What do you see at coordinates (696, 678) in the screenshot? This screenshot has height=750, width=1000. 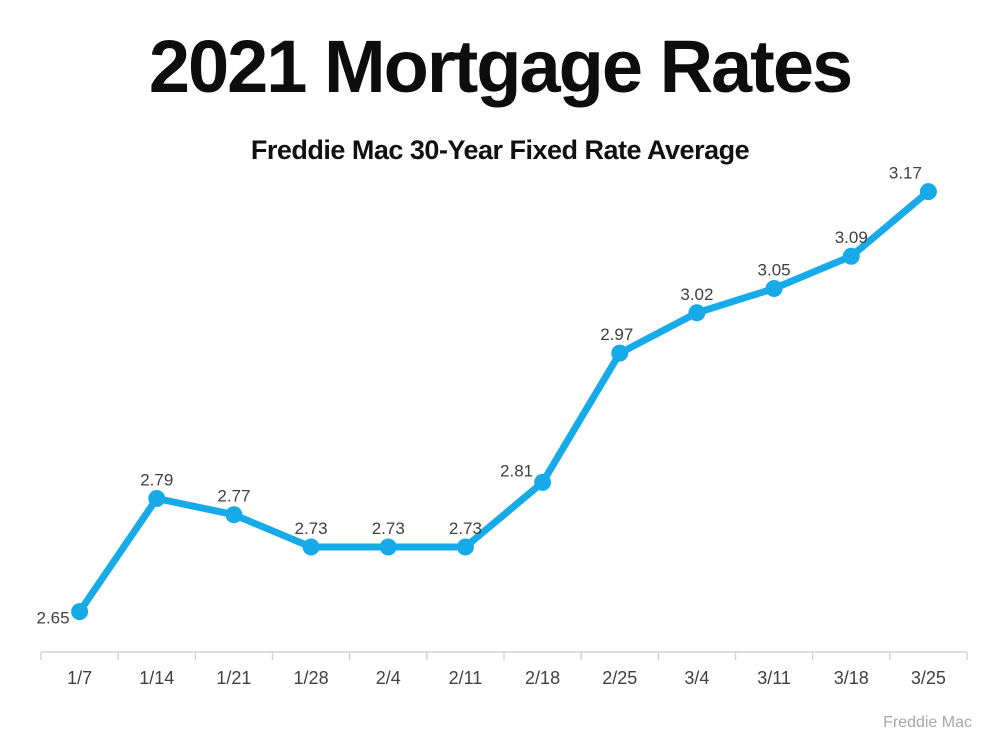 I see `x-tick-label: 3/4` at bounding box center [696, 678].